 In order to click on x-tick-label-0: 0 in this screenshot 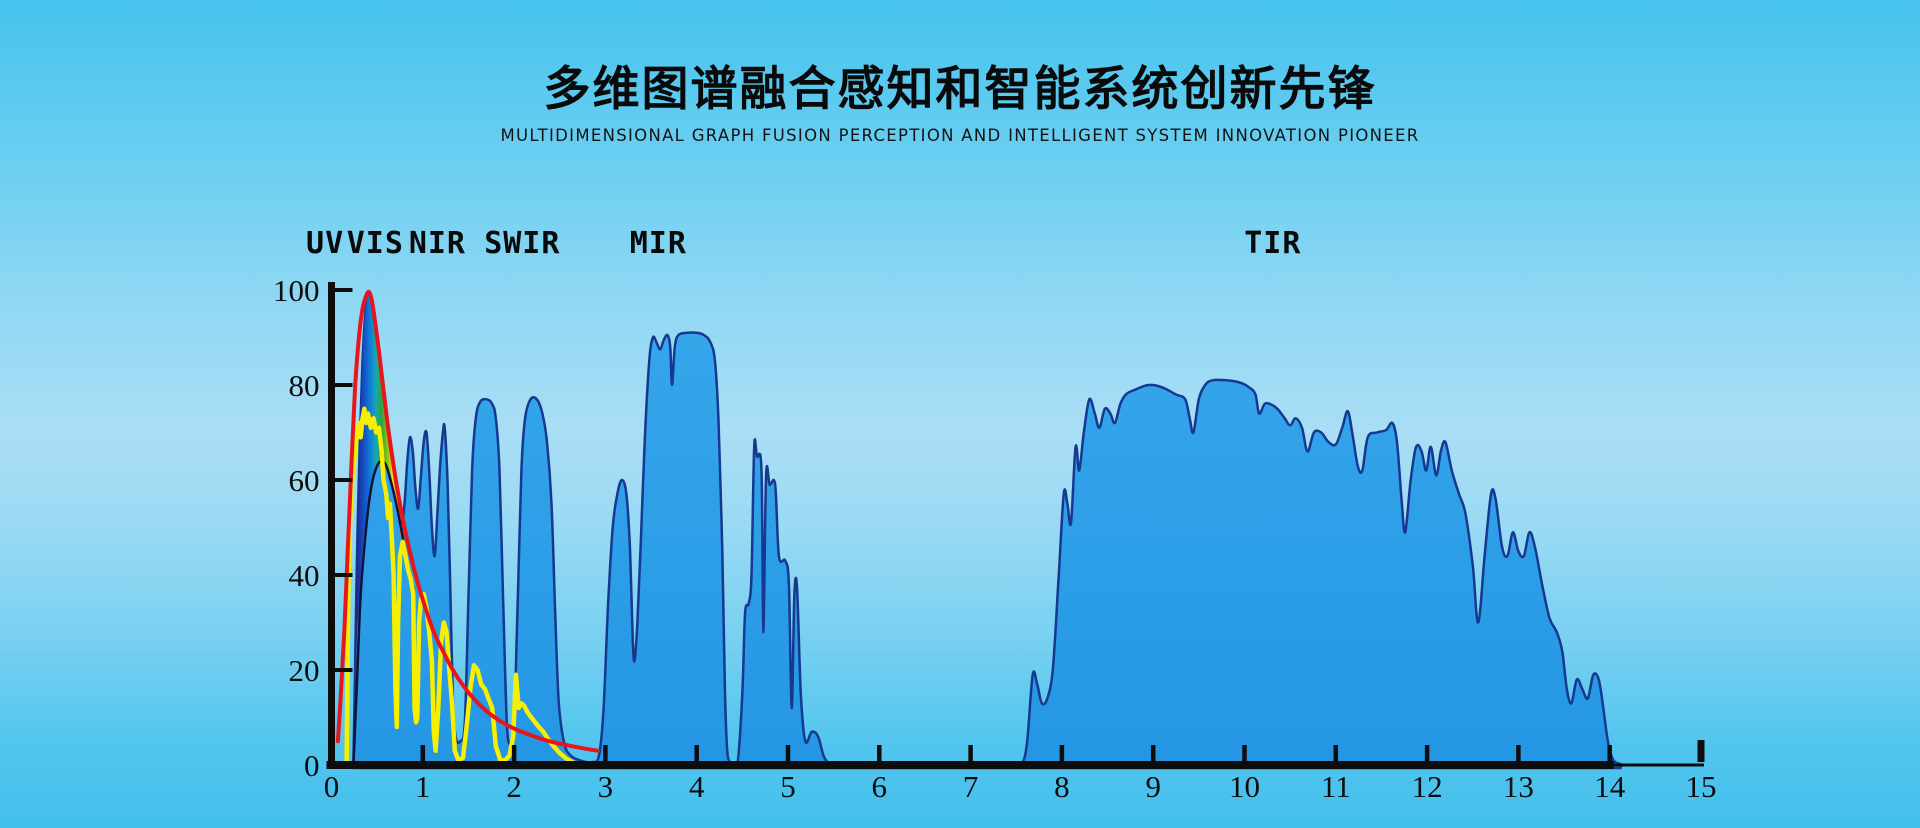, I will do `click(332, 786)`.